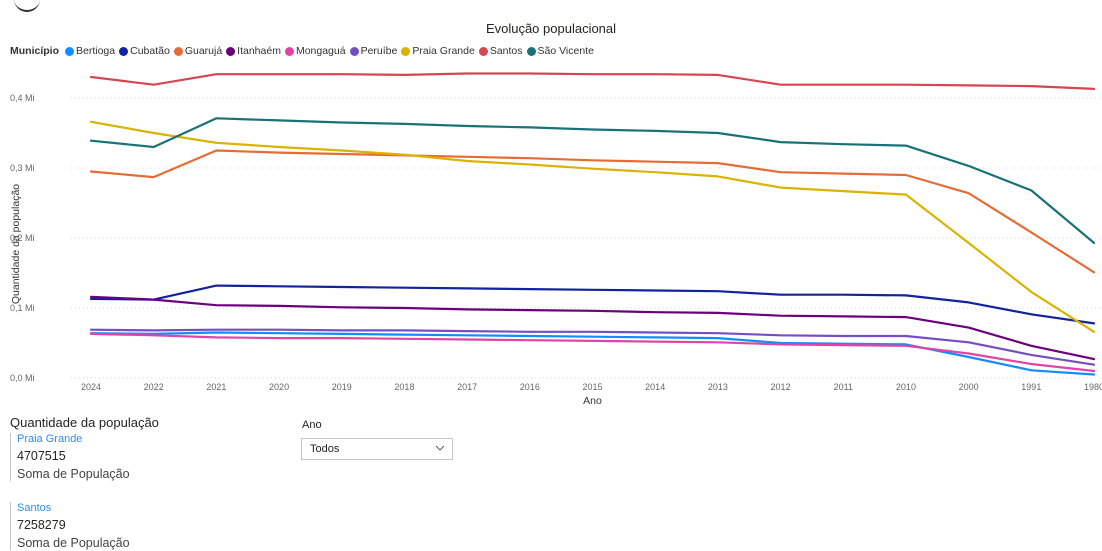 The width and height of the screenshot is (1102, 551). I want to click on slicer-selected-value: Todos, so click(325, 449).